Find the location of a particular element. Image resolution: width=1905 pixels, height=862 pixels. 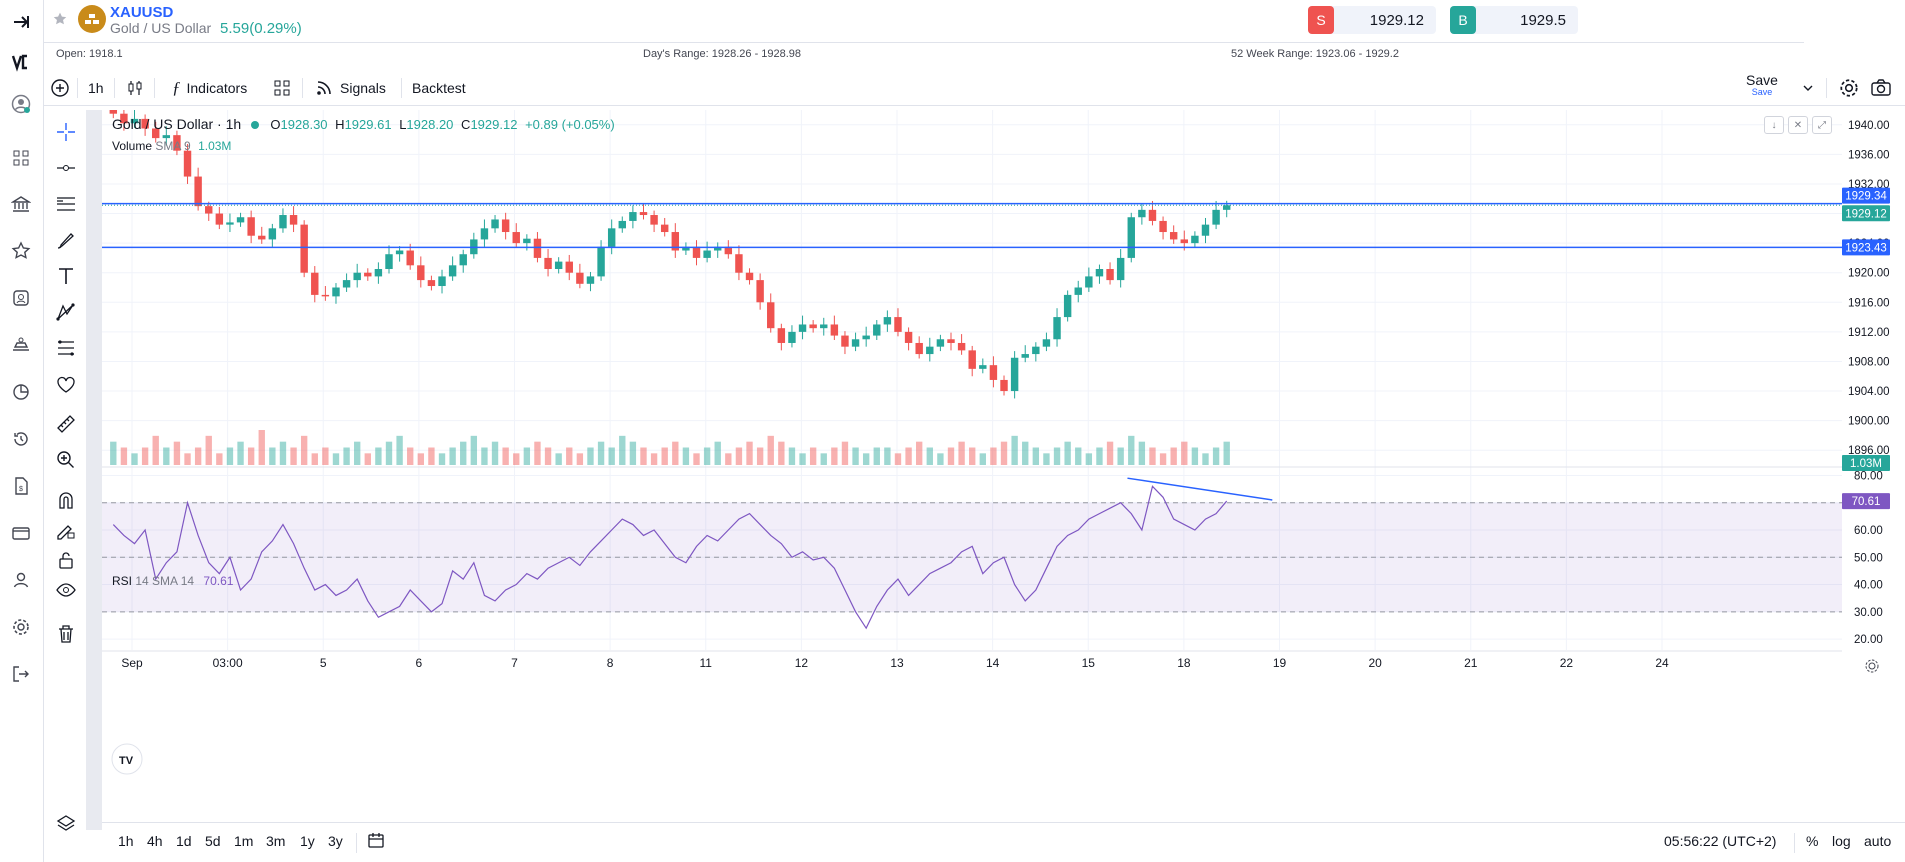

buy-tag: B is located at coordinates (1463, 20).